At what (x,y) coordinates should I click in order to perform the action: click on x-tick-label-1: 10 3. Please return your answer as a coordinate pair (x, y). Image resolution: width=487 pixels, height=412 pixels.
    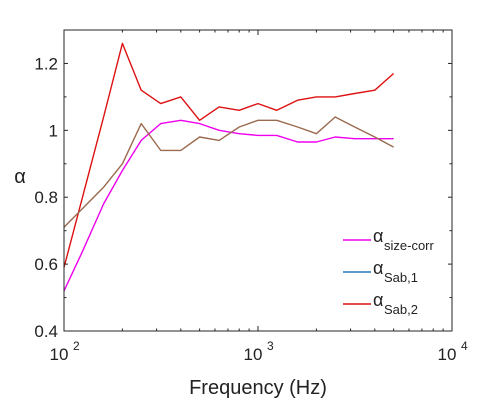
    Looking at the image, I should click on (259, 351).